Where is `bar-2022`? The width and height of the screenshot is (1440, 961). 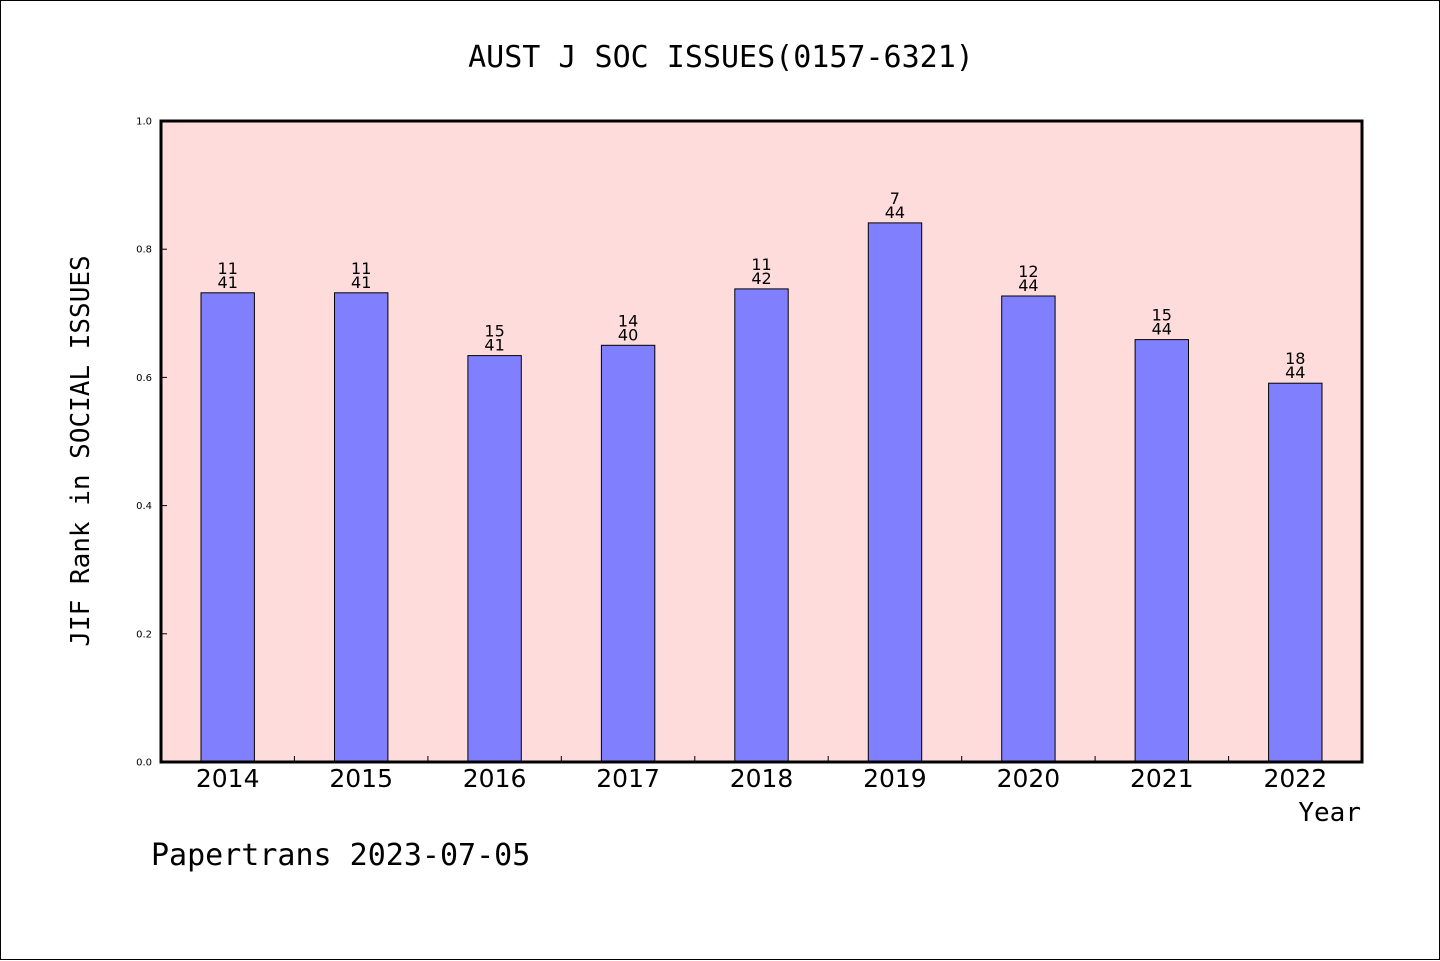 bar-2022 is located at coordinates (1295, 572).